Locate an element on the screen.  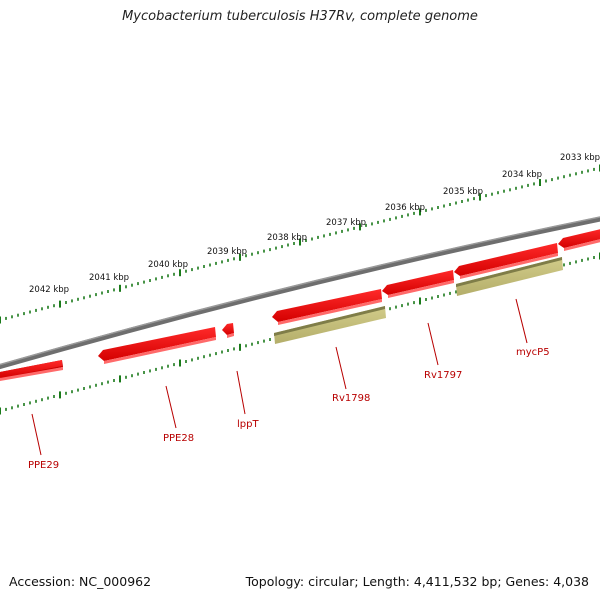
accession-text: Accession: NC_000962 is located at coordinates (80, 581).